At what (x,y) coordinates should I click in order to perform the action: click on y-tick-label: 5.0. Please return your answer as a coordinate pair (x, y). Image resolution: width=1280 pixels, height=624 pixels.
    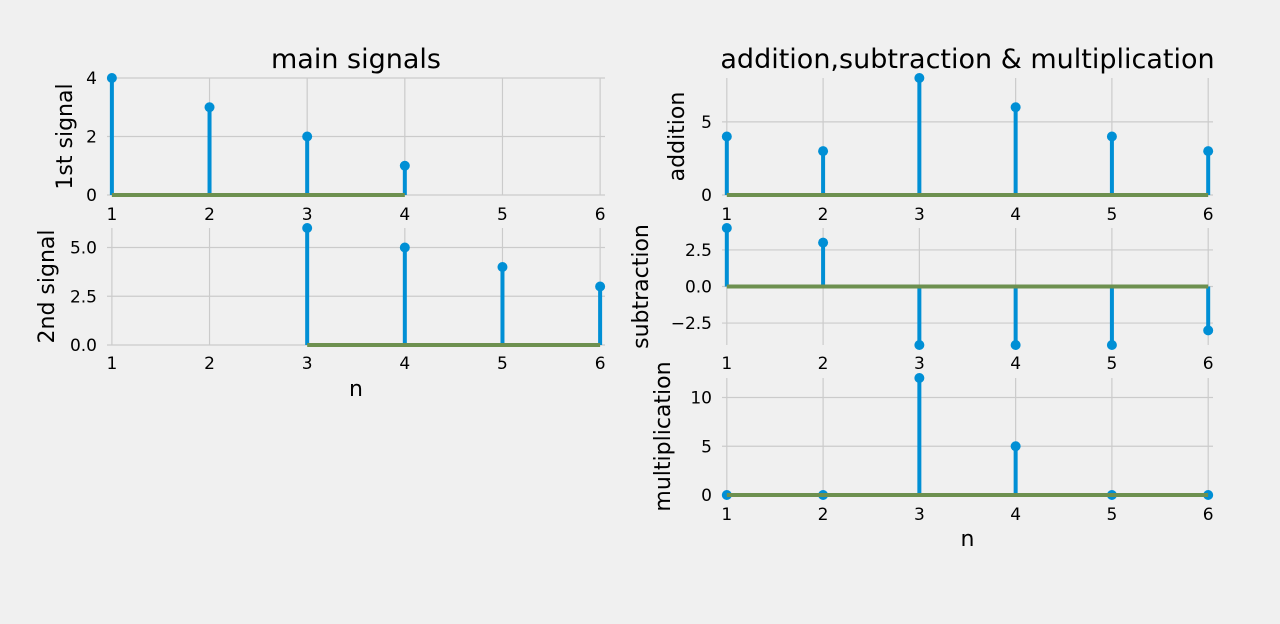
    Looking at the image, I should click on (83, 249).